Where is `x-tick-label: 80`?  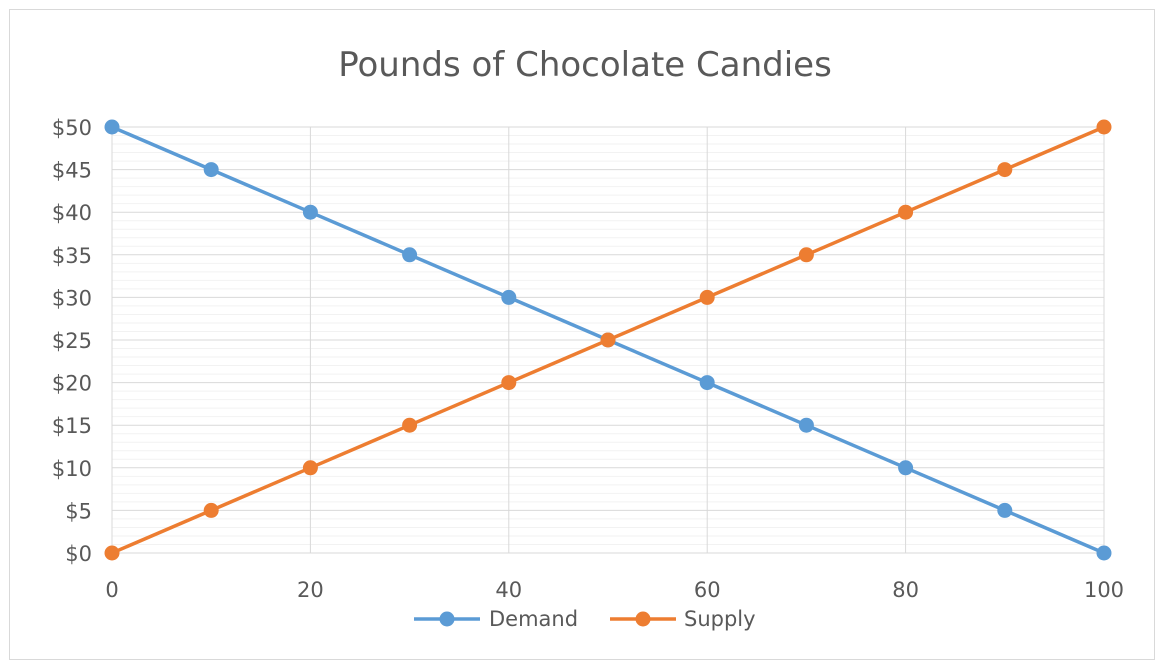 x-tick-label: 80 is located at coordinates (905, 590).